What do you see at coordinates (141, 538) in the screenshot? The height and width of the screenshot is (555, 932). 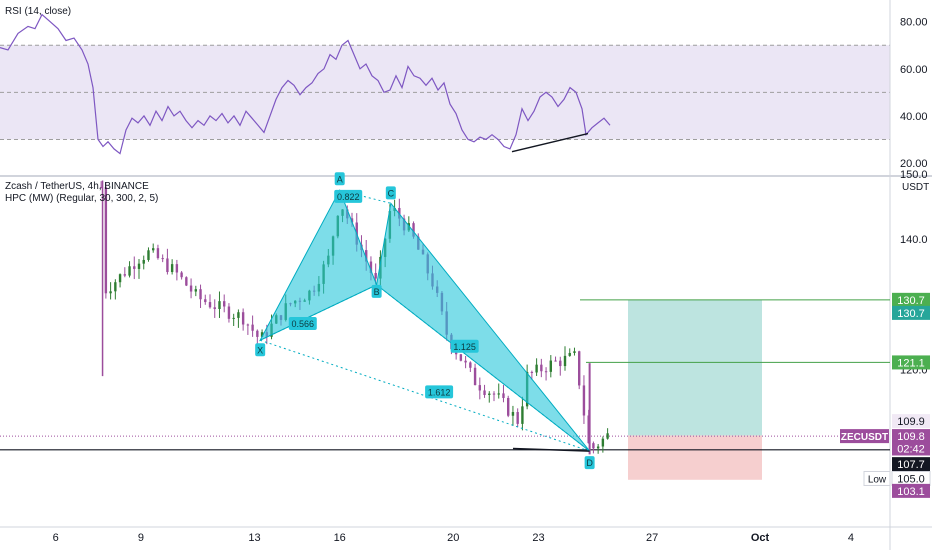 I see `time-axis-label: 9` at bounding box center [141, 538].